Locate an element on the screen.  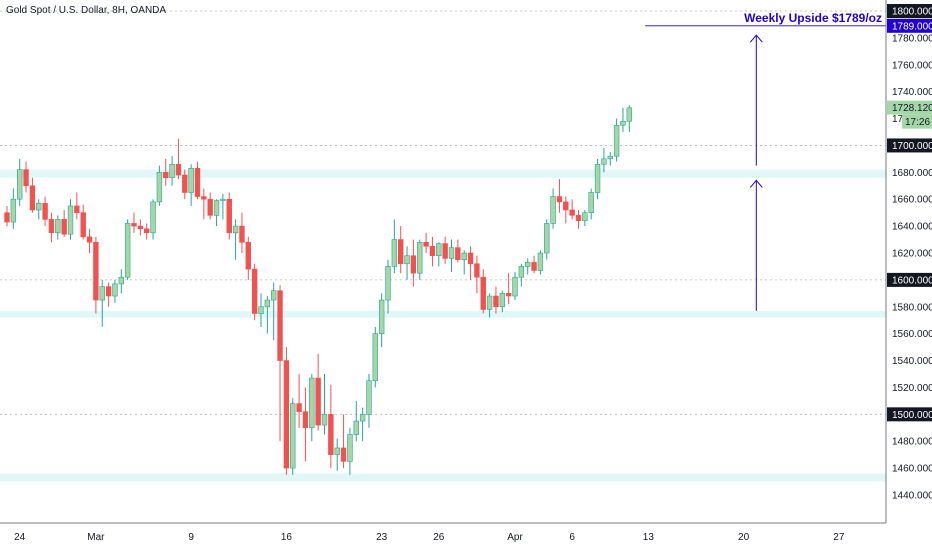
price-tick-label: 1540.000 is located at coordinates (912, 361).